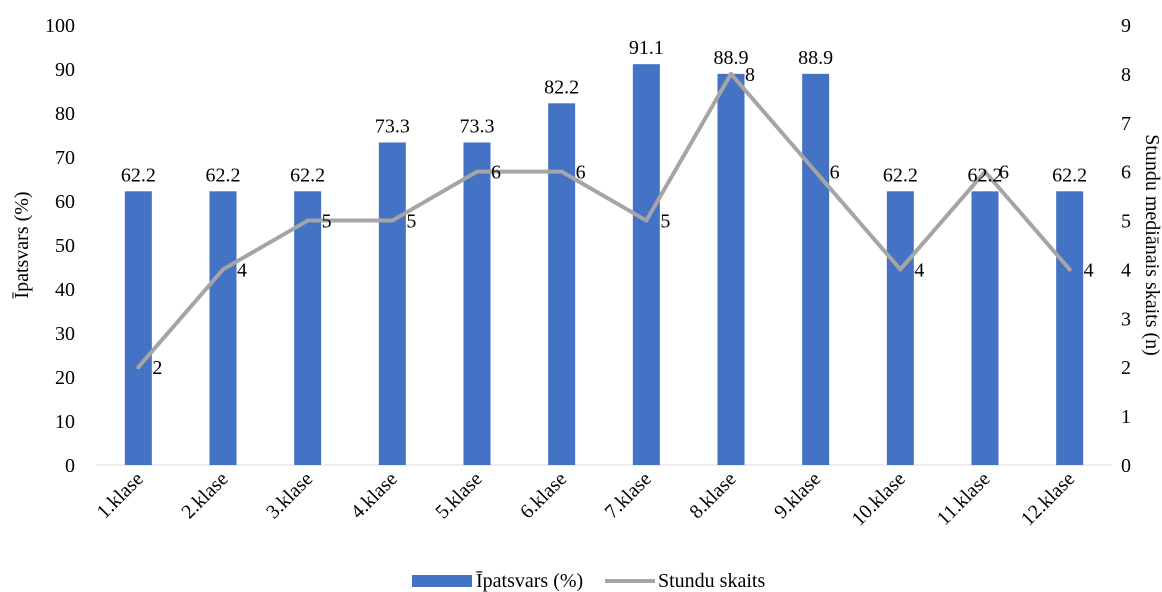  Describe the element at coordinates (1126, 270) in the screenshot. I see `y2-tick-label: 4` at that location.